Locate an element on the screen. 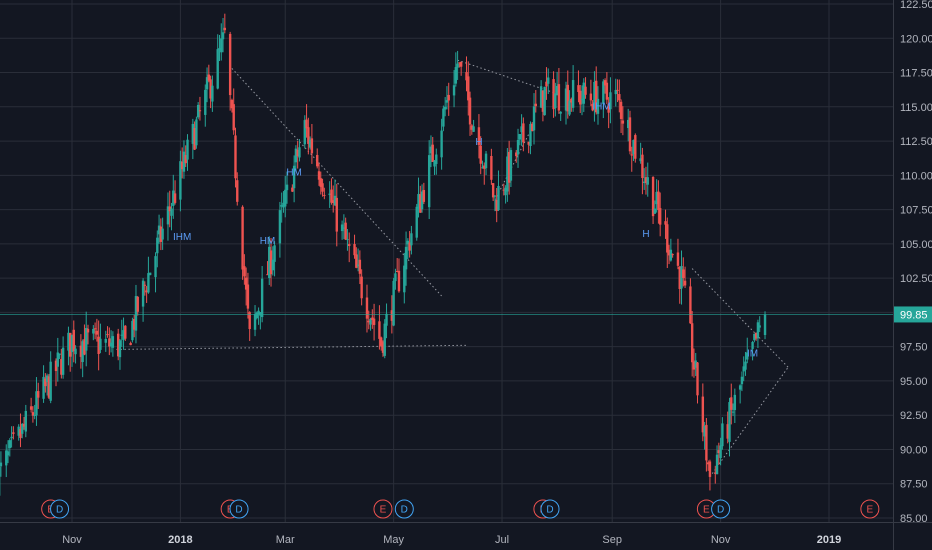 Image resolution: width=932 pixels, height=550 pixels. y-tick-label: 105.00 is located at coordinates (916, 245).